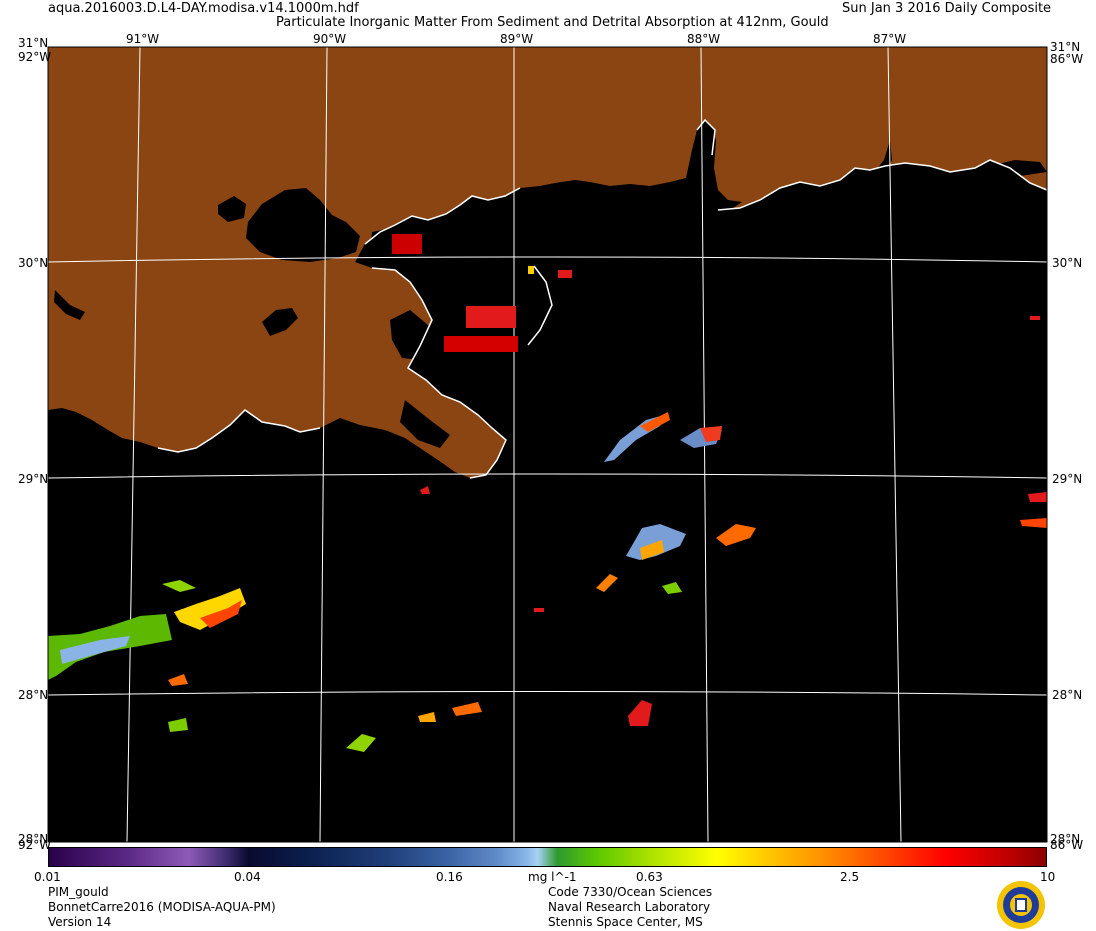 The width and height of the screenshot is (1096, 931). I want to click on nrl-logo, so click(1021, 905).